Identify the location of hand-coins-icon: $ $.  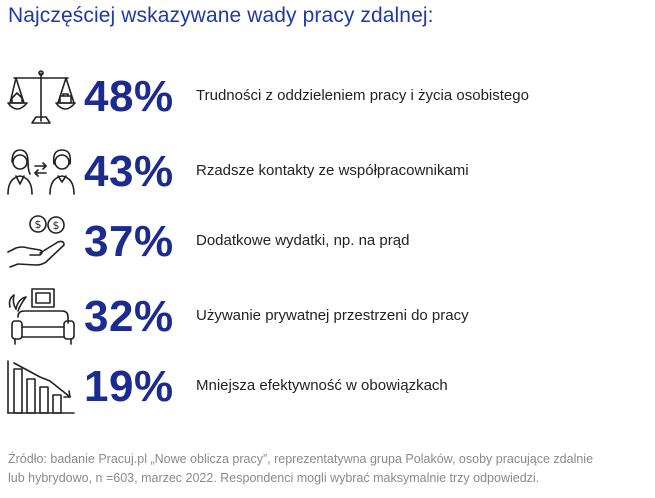
(41, 242).